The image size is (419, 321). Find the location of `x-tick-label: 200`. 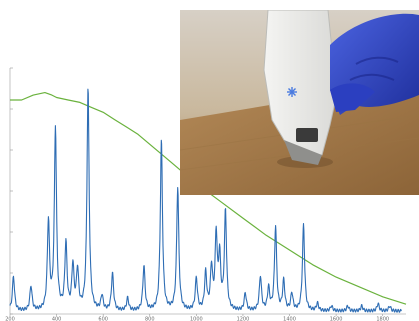

x-tick-label: 200 is located at coordinates (10, 319).